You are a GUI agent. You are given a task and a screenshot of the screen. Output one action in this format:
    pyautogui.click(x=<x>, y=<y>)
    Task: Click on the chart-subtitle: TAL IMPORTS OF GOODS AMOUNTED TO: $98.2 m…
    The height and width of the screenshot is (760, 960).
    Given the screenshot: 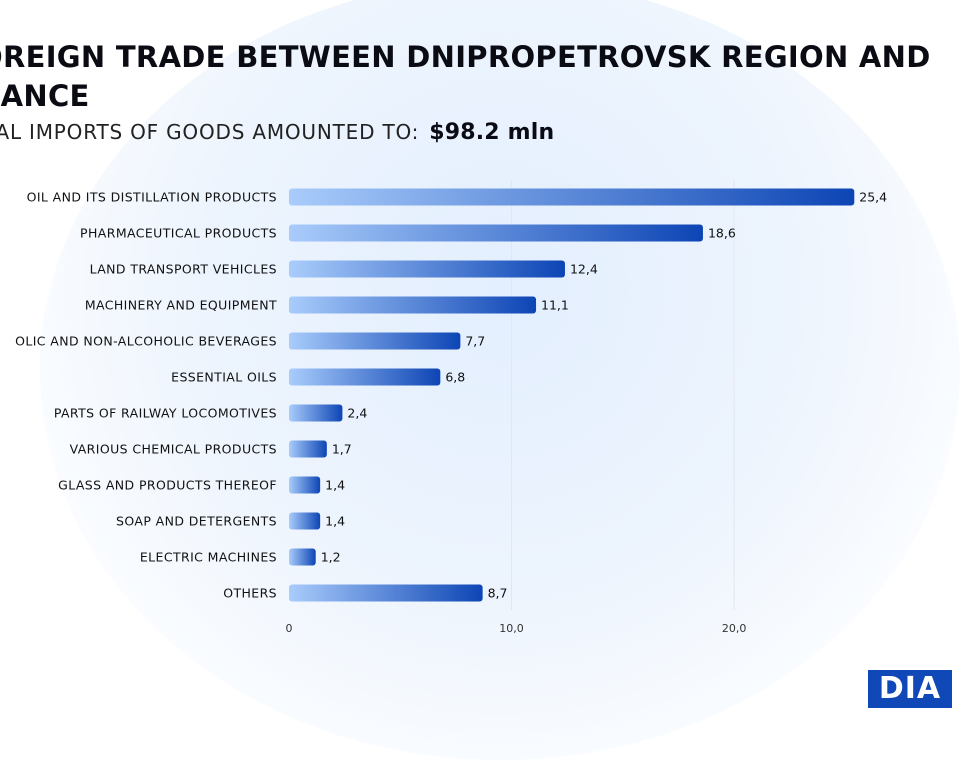 What is the action you would take?
    pyautogui.click(x=277, y=132)
    